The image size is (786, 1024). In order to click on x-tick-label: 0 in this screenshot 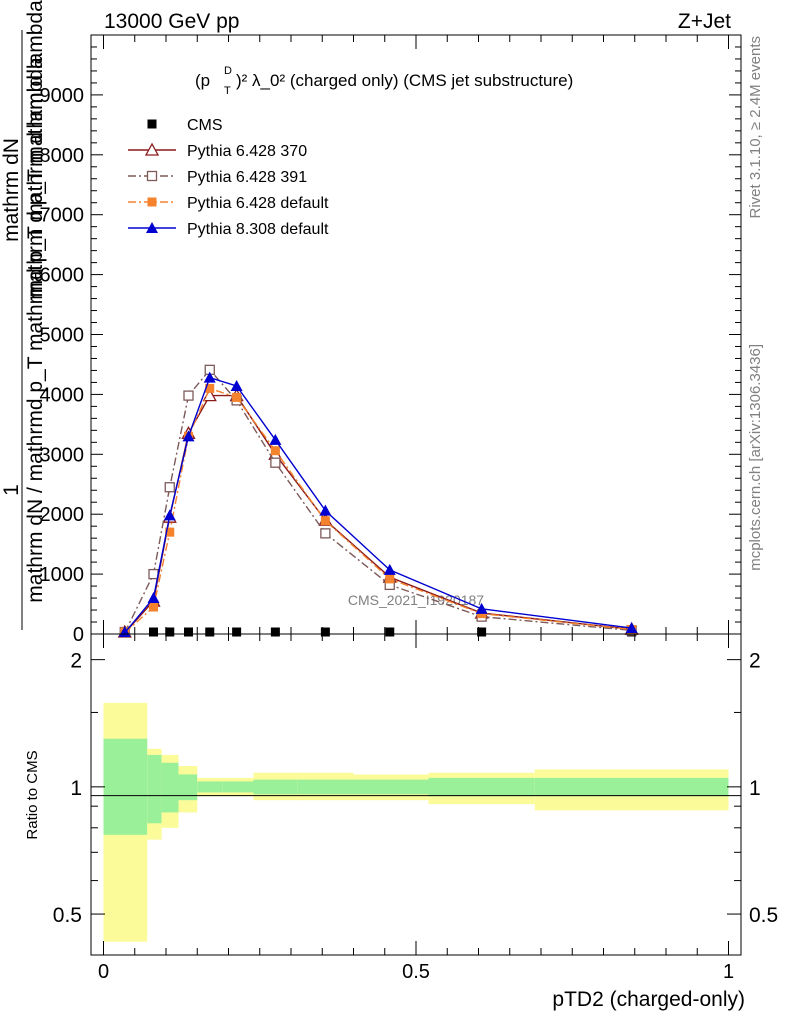, I will do `click(103, 972)`.